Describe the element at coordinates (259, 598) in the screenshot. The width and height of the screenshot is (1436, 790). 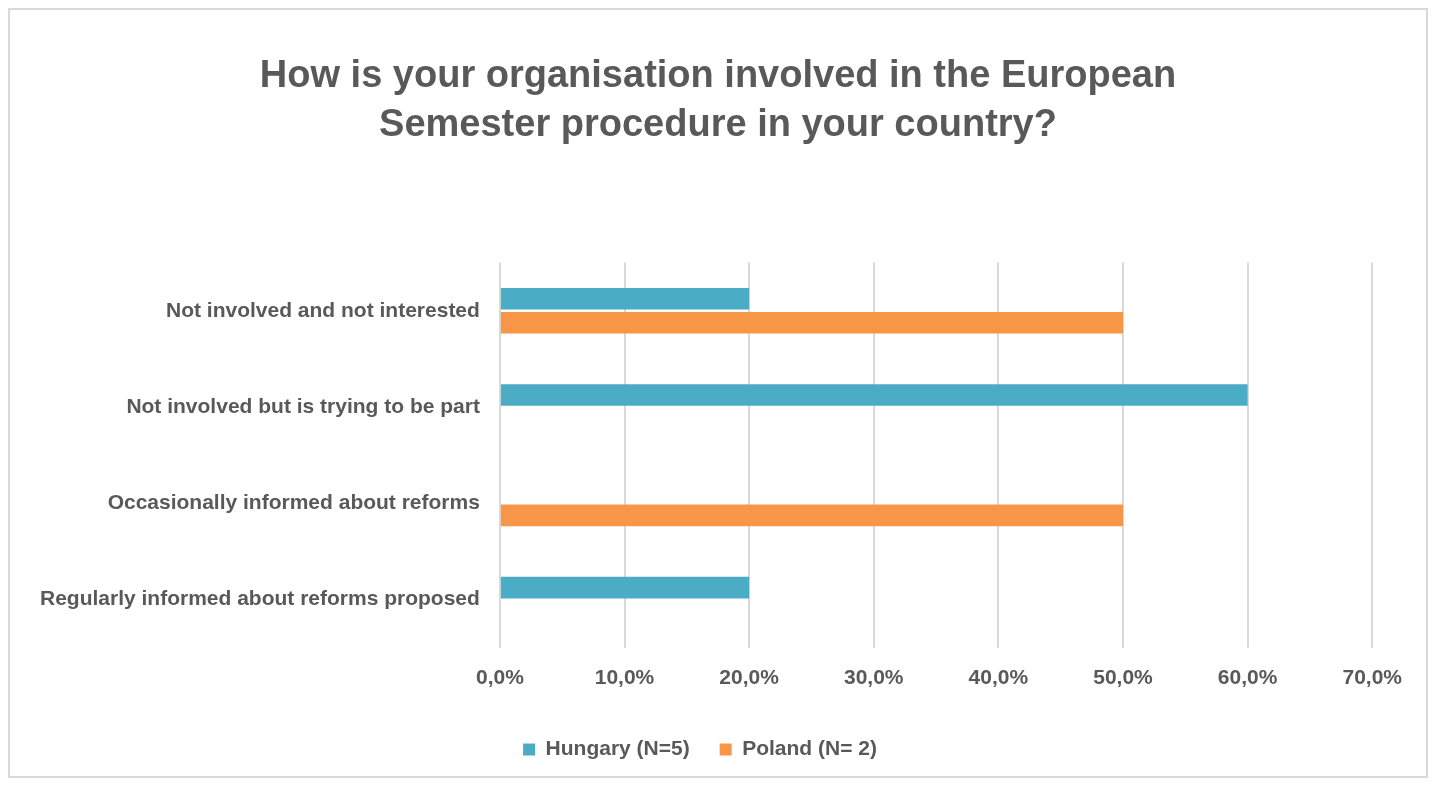
I see `y-tick-label: Regularly informed about reforms proposed` at that location.